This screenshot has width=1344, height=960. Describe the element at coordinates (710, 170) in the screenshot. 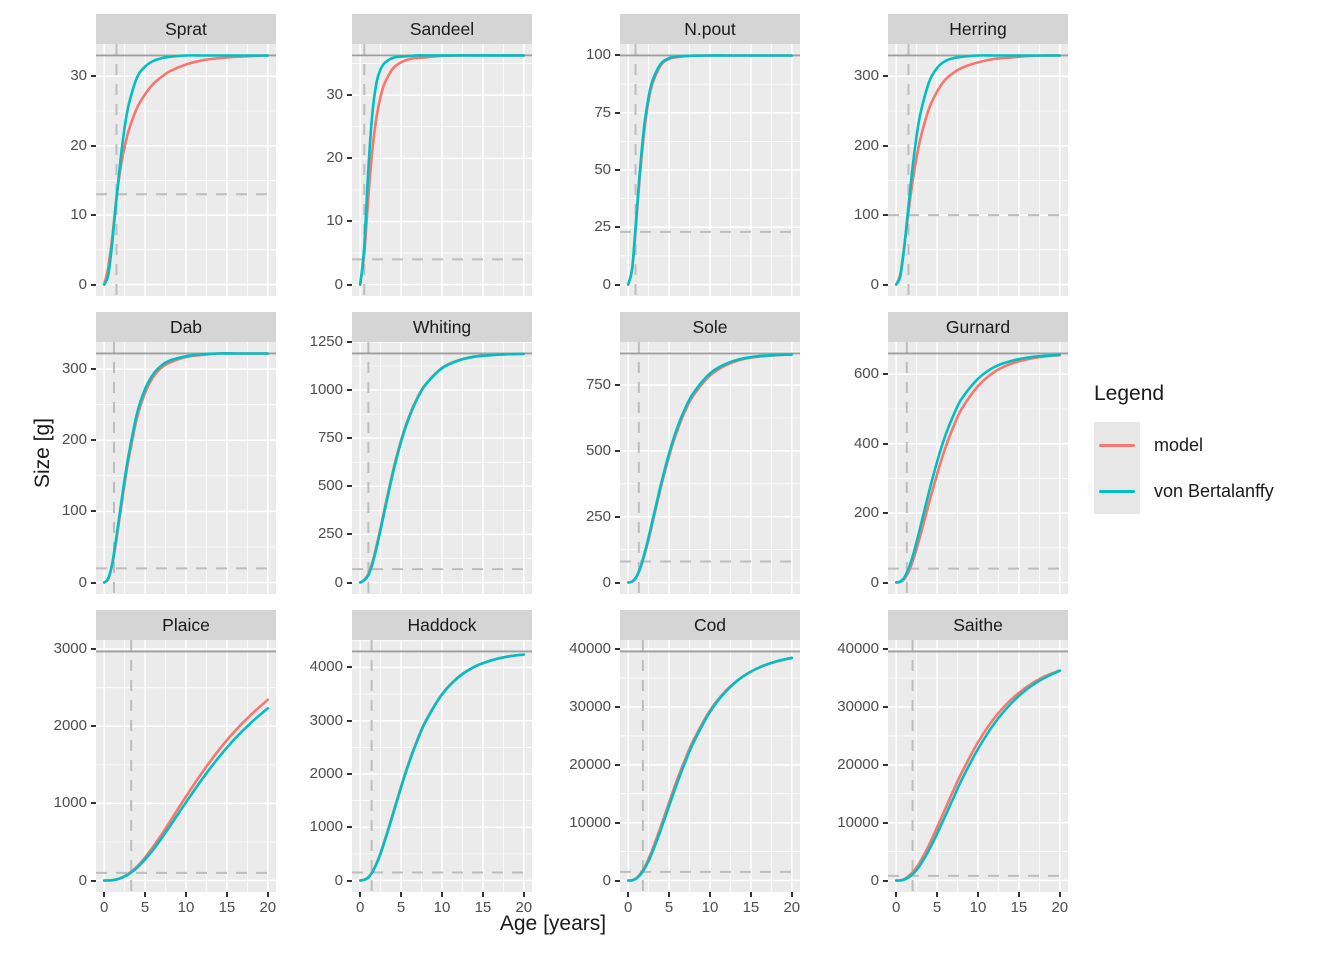

I see `panel-plot-n.pout` at that location.